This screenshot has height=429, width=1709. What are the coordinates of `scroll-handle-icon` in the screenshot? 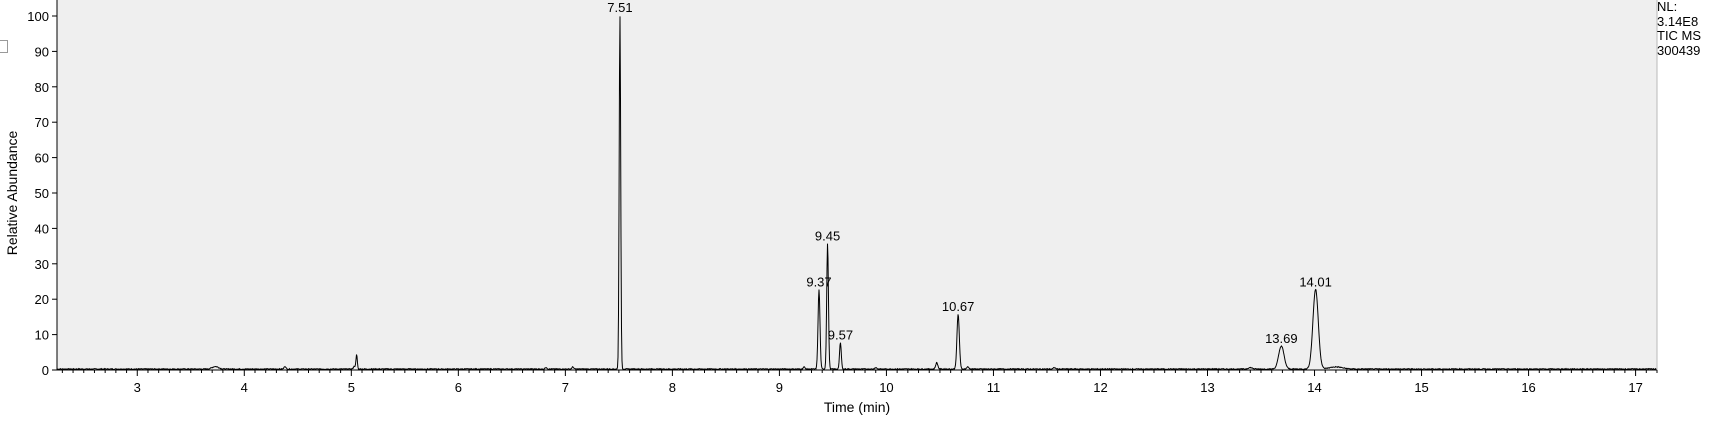 It's located at (4, 46).